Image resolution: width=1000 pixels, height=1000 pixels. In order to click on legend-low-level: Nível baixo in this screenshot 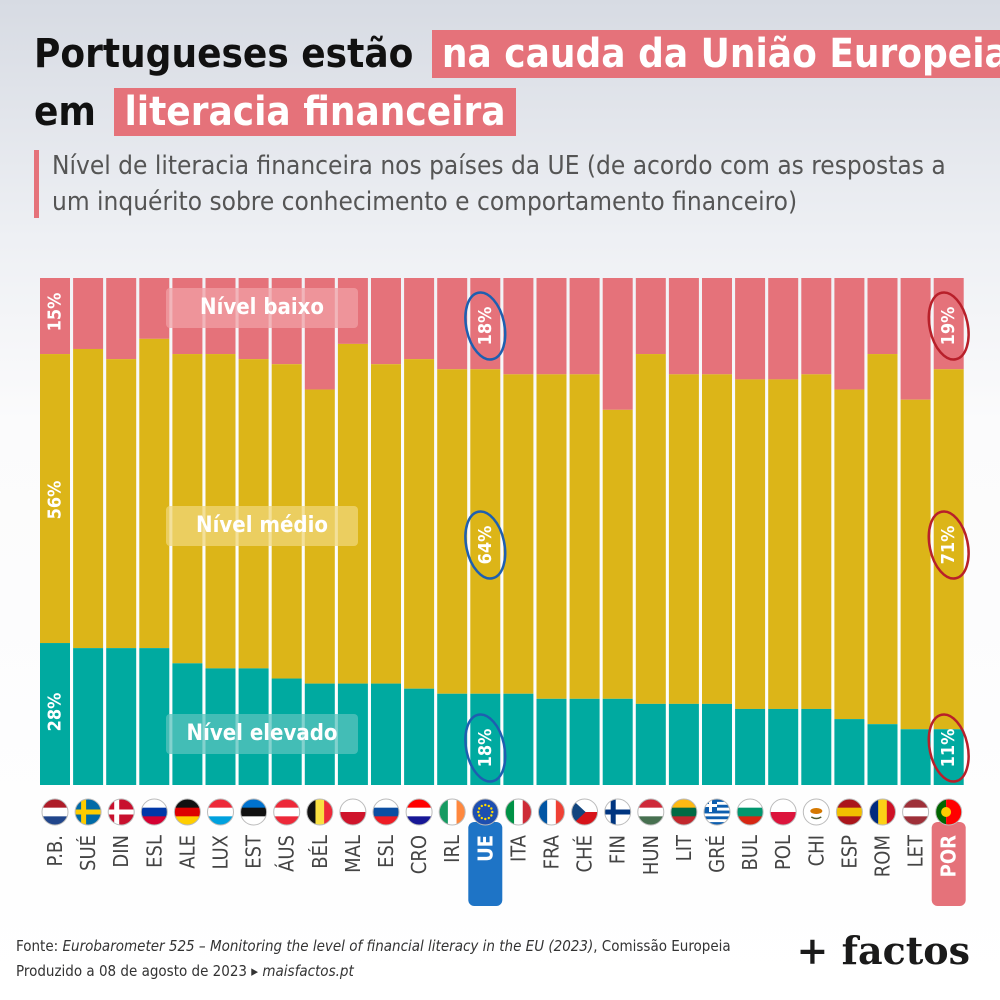, I will do `click(262, 308)`.